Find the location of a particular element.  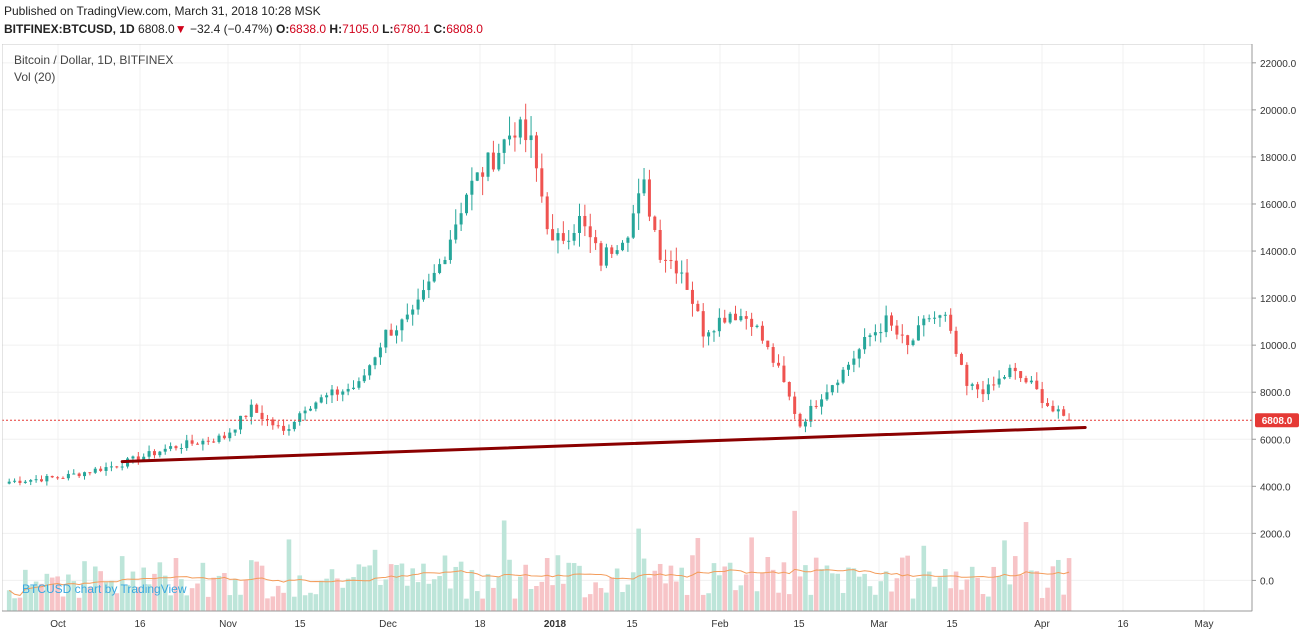

time-axis is located at coordinates (627, 623).